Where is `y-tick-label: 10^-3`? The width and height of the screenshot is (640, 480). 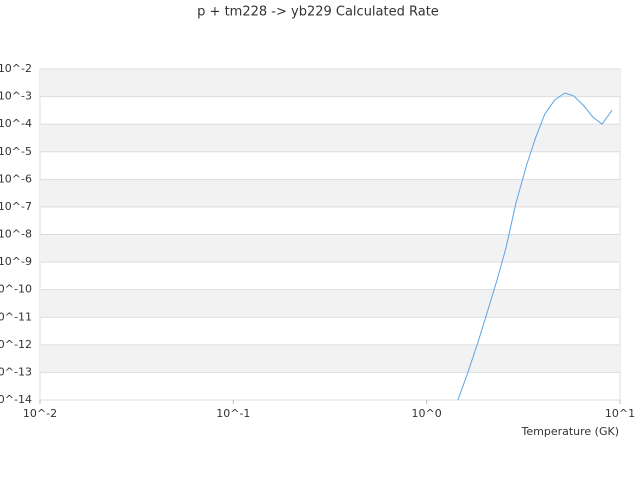
y-tick-label: 10^-3 is located at coordinates (16, 96).